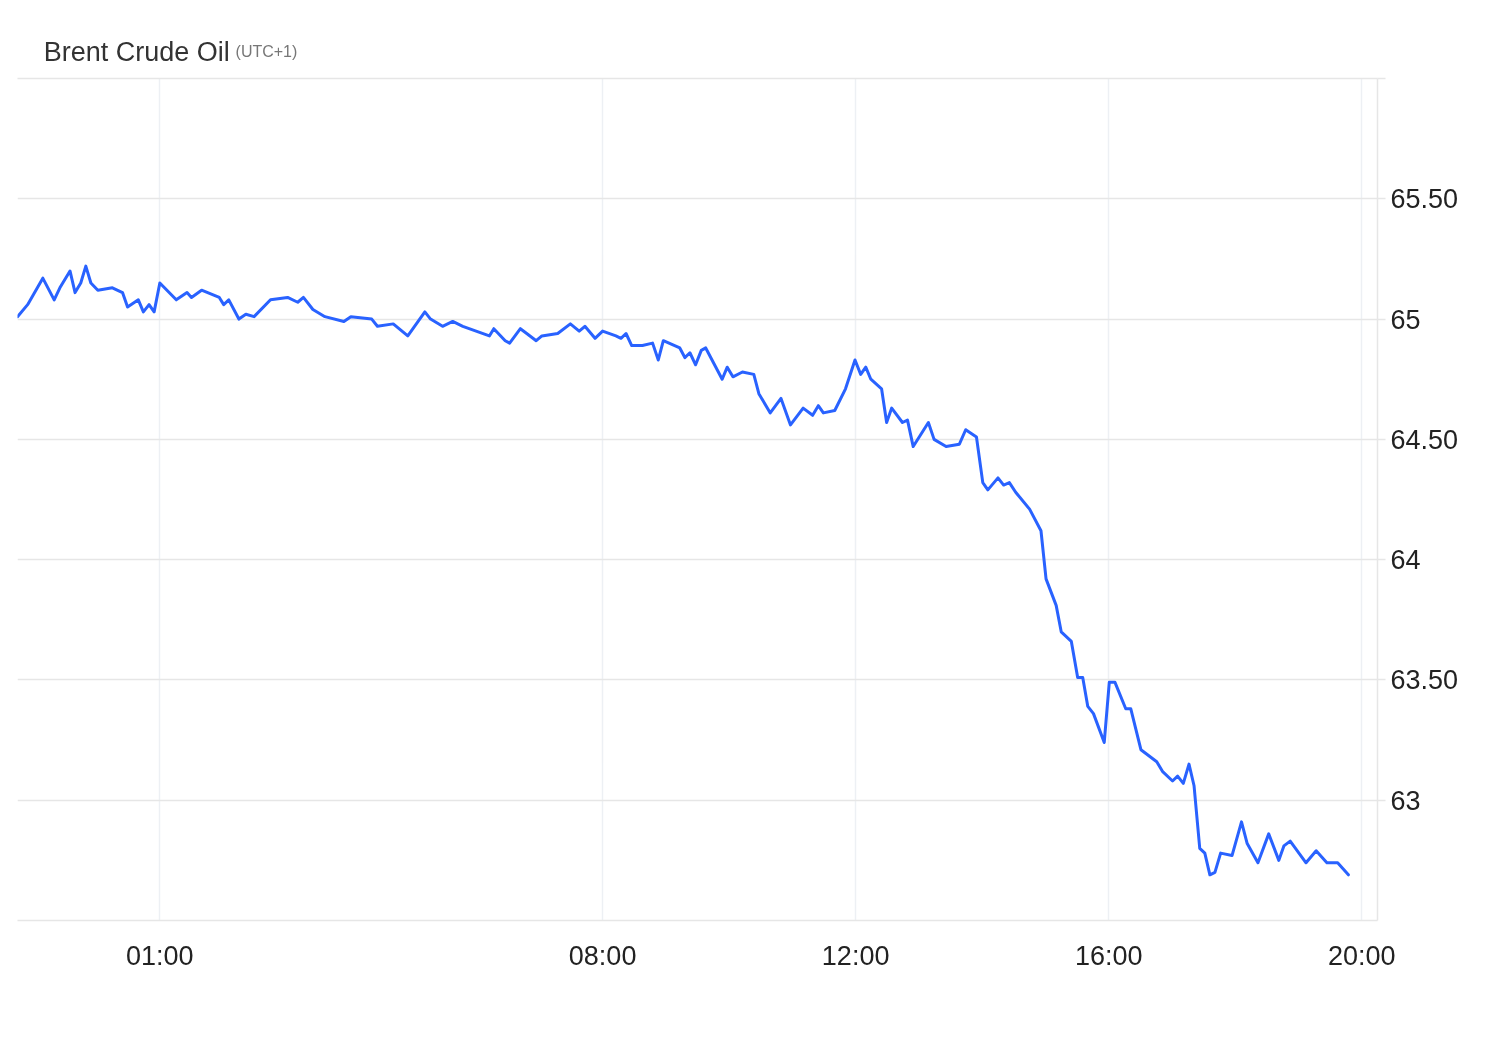  What do you see at coordinates (602, 955) in the screenshot?
I see `x-tick-label: 08:00` at bounding box center [602, 955].